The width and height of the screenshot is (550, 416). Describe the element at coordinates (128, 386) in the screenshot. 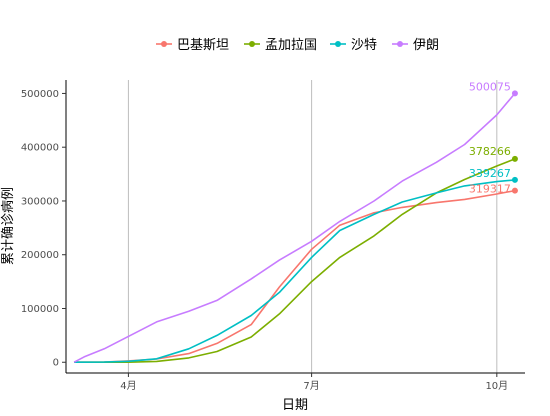

I see `x-tick-label: 4月` at that location.